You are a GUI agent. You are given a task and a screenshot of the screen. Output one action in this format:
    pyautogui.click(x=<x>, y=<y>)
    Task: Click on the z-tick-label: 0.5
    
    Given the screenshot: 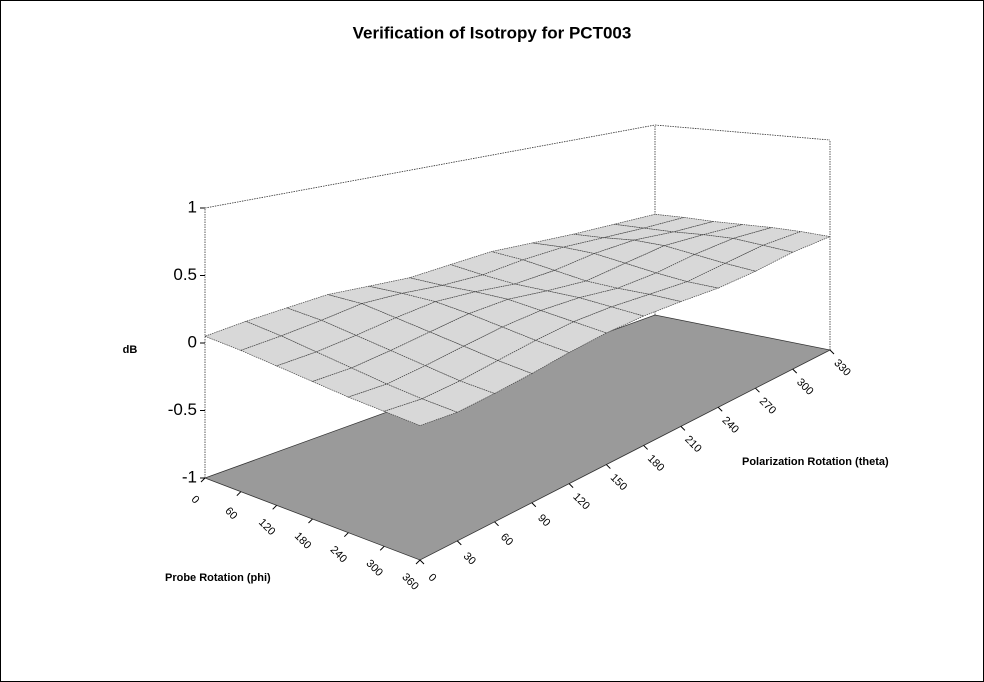 What is the action you would take?
    pyautogui.click(x=185, y=274)
    